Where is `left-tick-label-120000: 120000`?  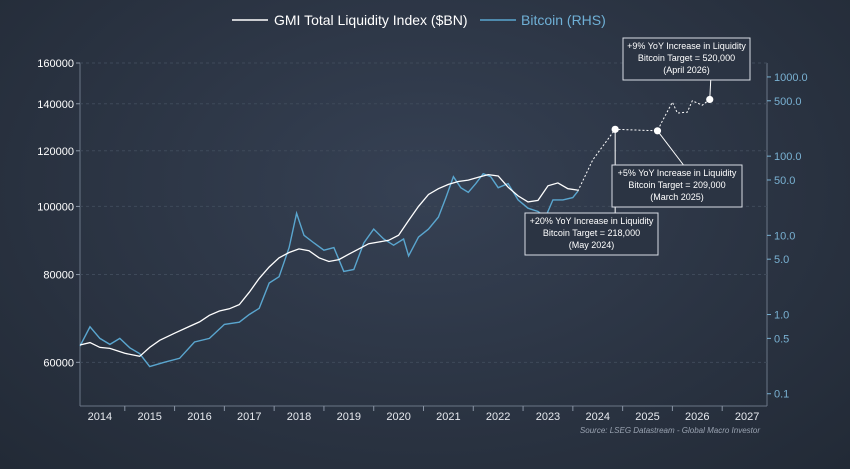
left-tick-label-120000: 120000 is located at coordinates (55, 152).